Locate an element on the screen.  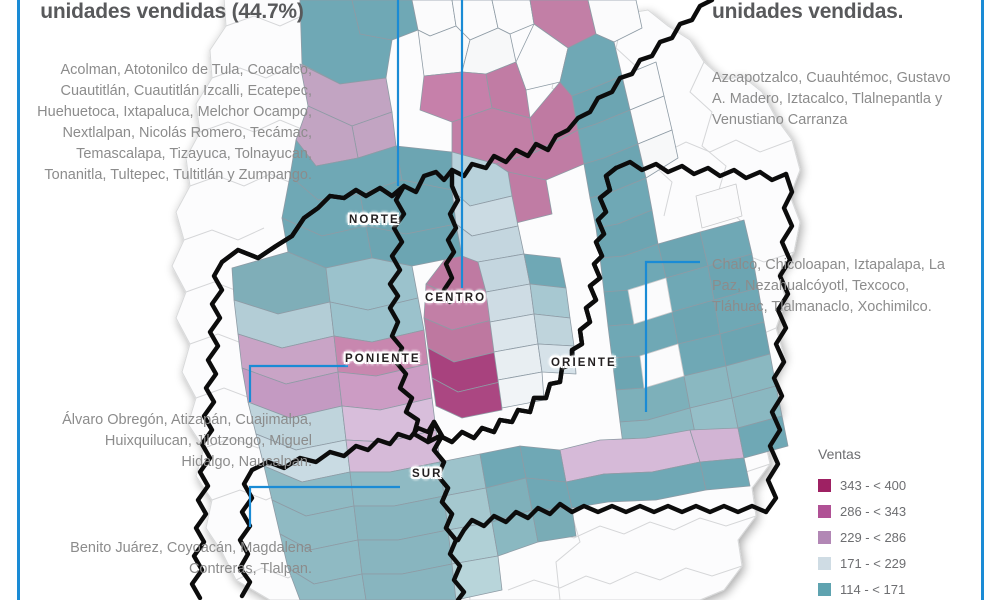
legend-label: 286 - < 343 is located at coordinates (873, 511).